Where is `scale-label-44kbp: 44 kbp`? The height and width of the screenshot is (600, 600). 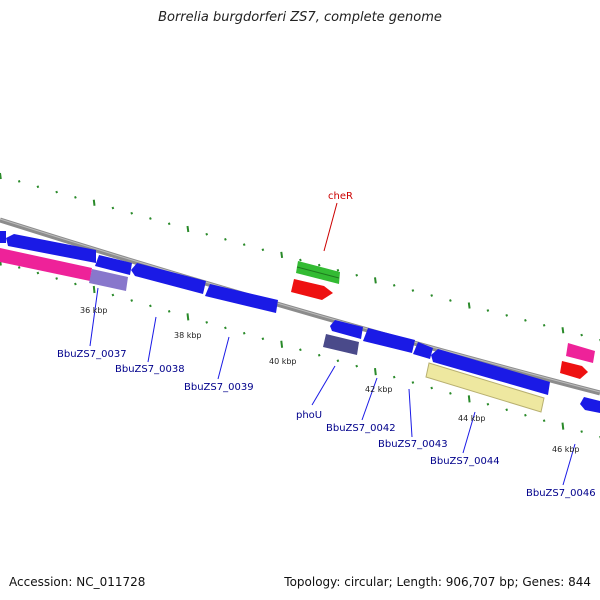
scale-label-44kbp: 44 kbp is located at coordinates (472, 418).